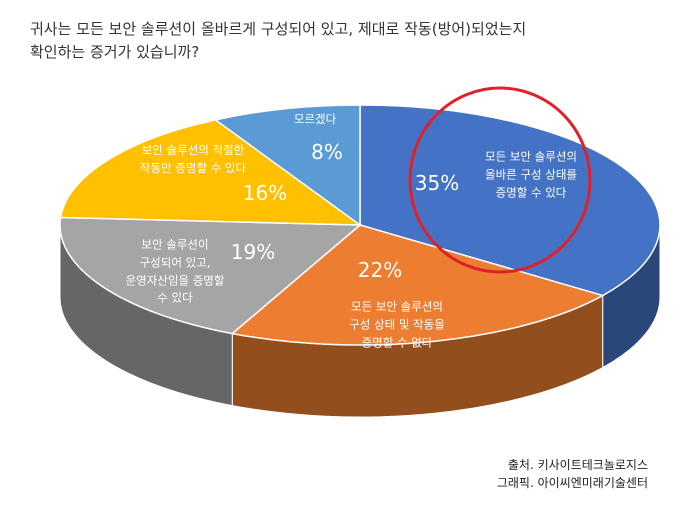 The height and width of the screenshot is (509, 700). I want to click on slice-label: 보안 솔루션의 적절한 작동만 증명할 수 있다, so click(193, 159).